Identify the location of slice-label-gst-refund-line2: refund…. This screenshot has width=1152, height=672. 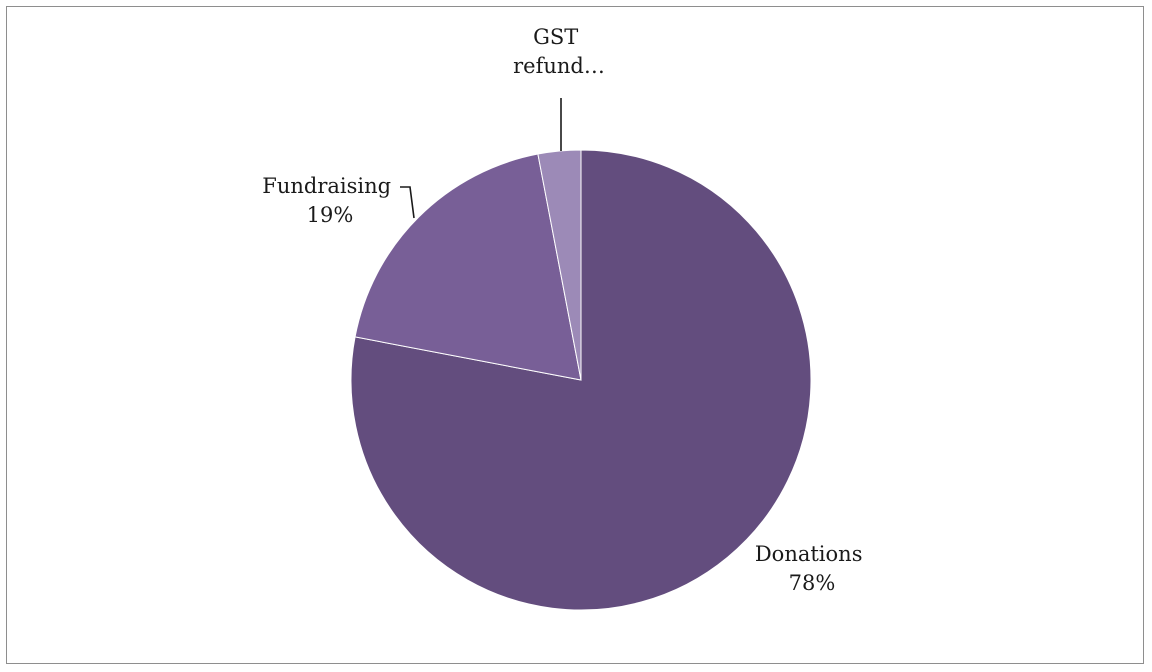
(559, 66).